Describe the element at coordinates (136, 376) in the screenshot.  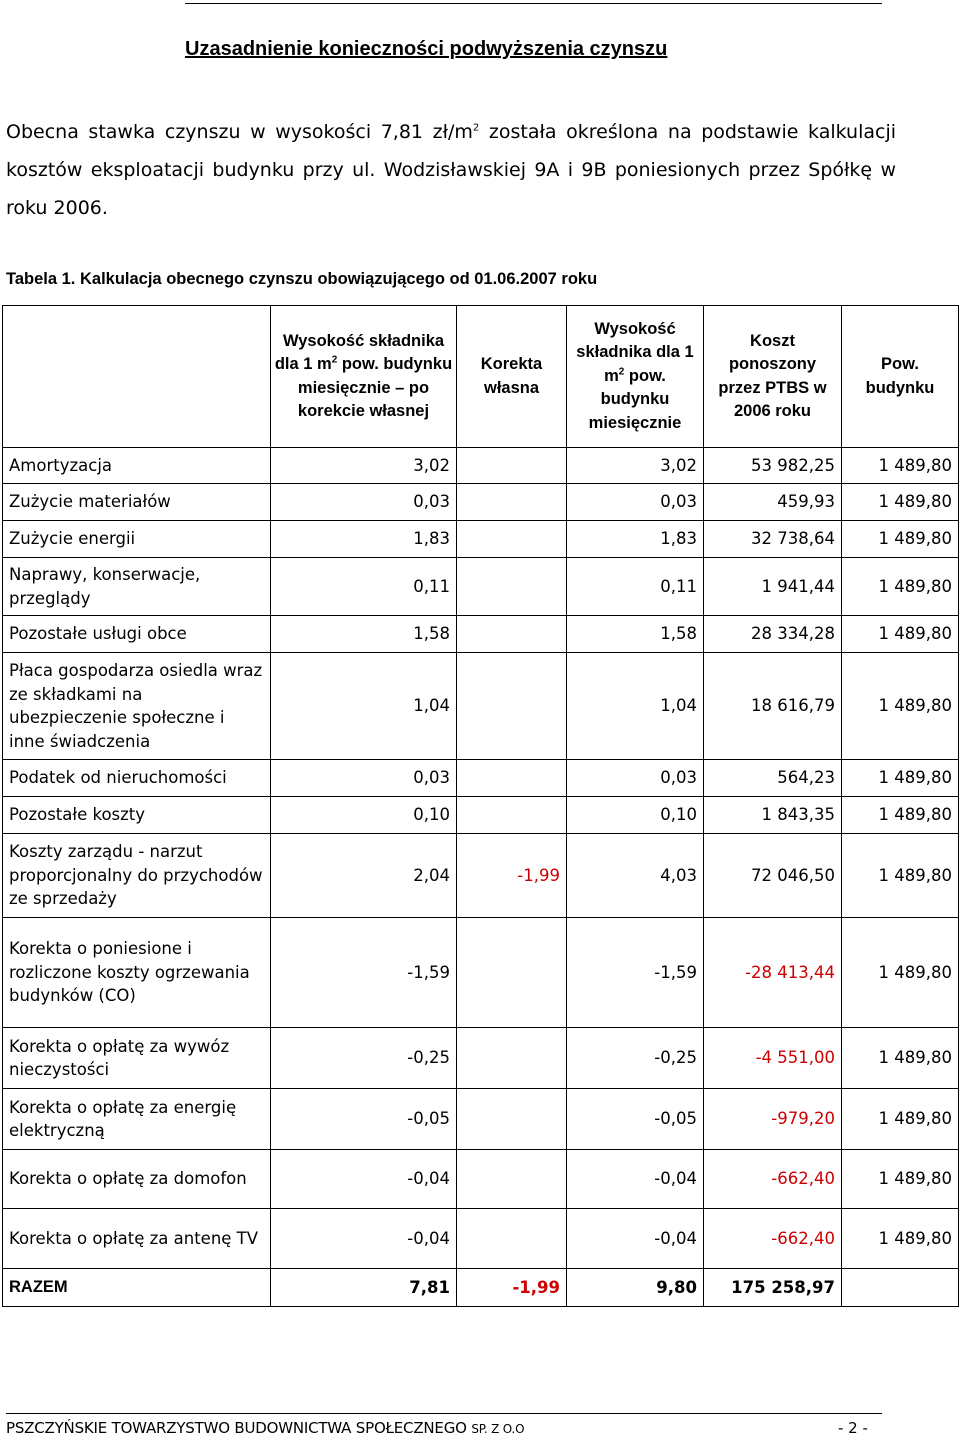
I see `header-empty` at that location.